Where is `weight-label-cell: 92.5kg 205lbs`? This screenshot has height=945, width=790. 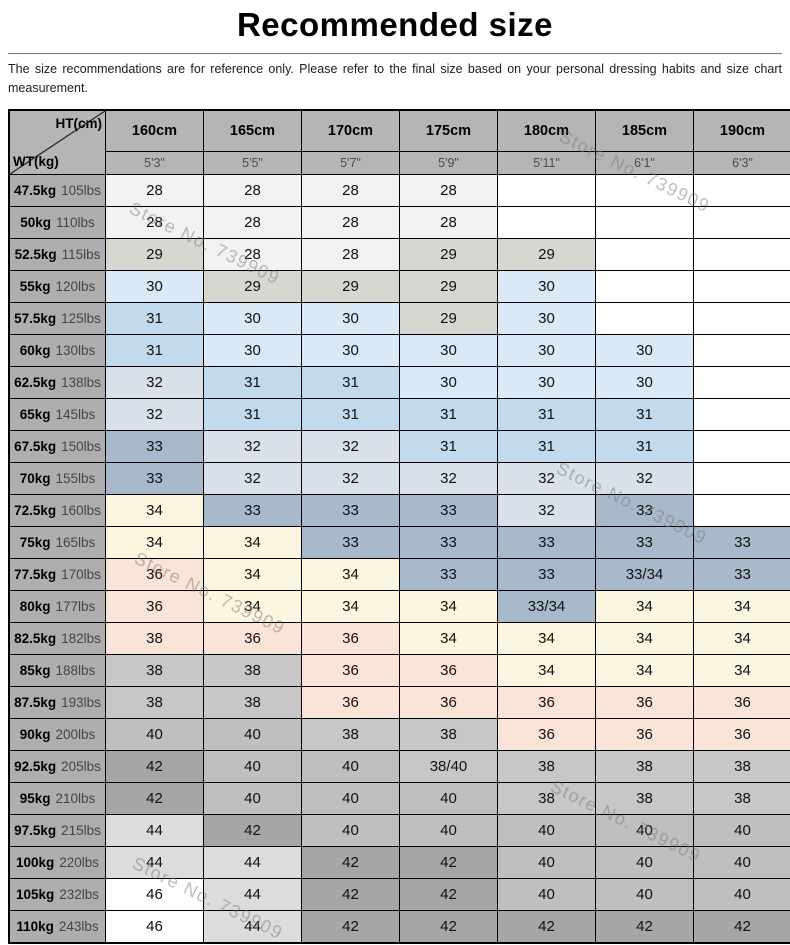
weight-label-cell: 92.5kg 205lbs is located at coordinates (57, 767).